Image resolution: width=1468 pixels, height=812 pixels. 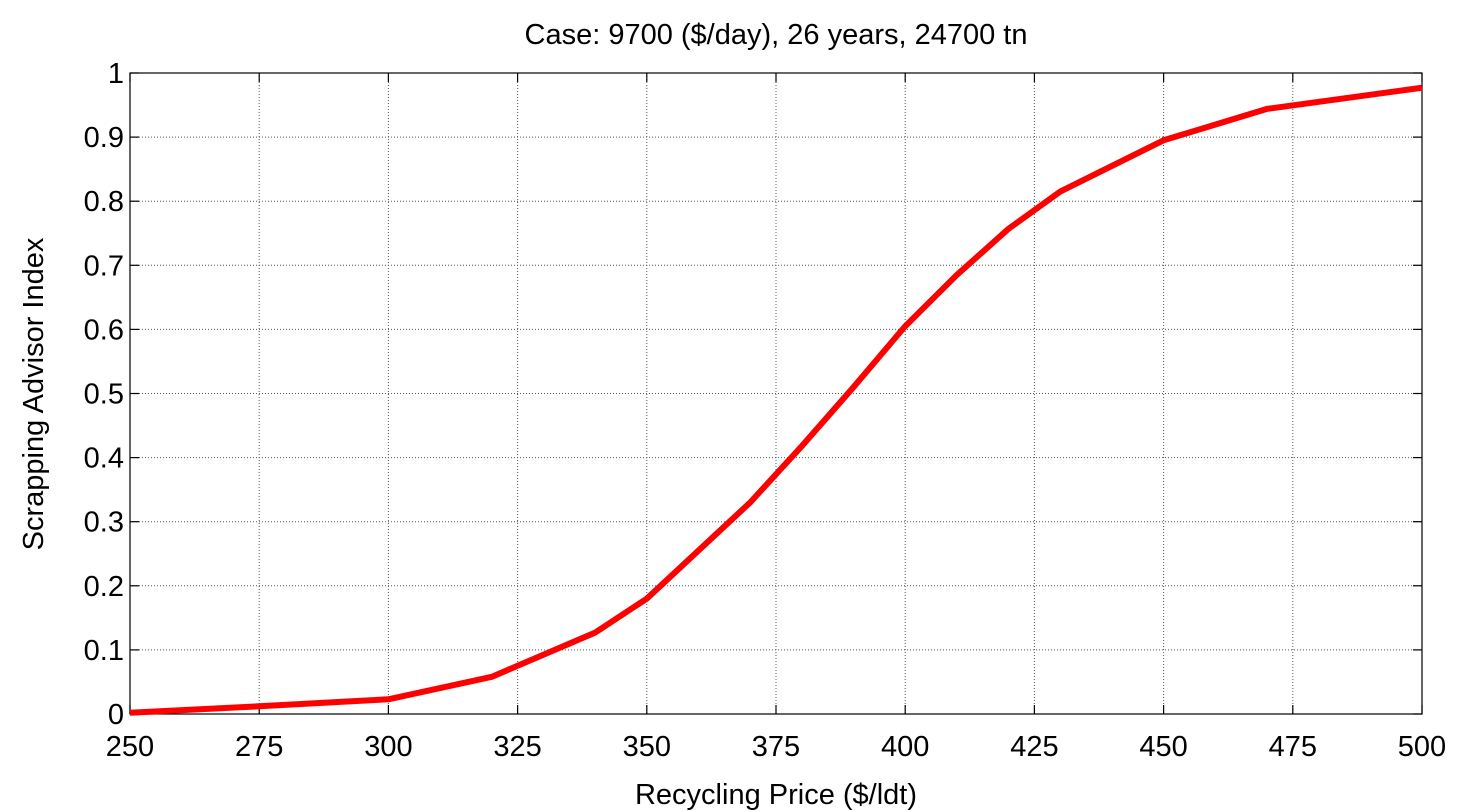 What do you see at coordinates (905, 747) in the screenshot?
I see `x-tick-label: 400` at bounding box center [905, 747].